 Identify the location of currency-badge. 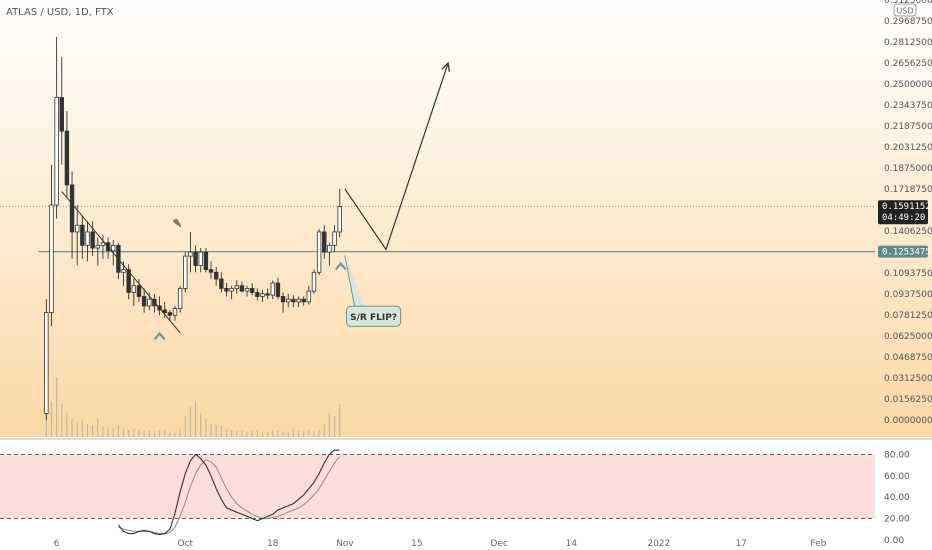
(905, 10).